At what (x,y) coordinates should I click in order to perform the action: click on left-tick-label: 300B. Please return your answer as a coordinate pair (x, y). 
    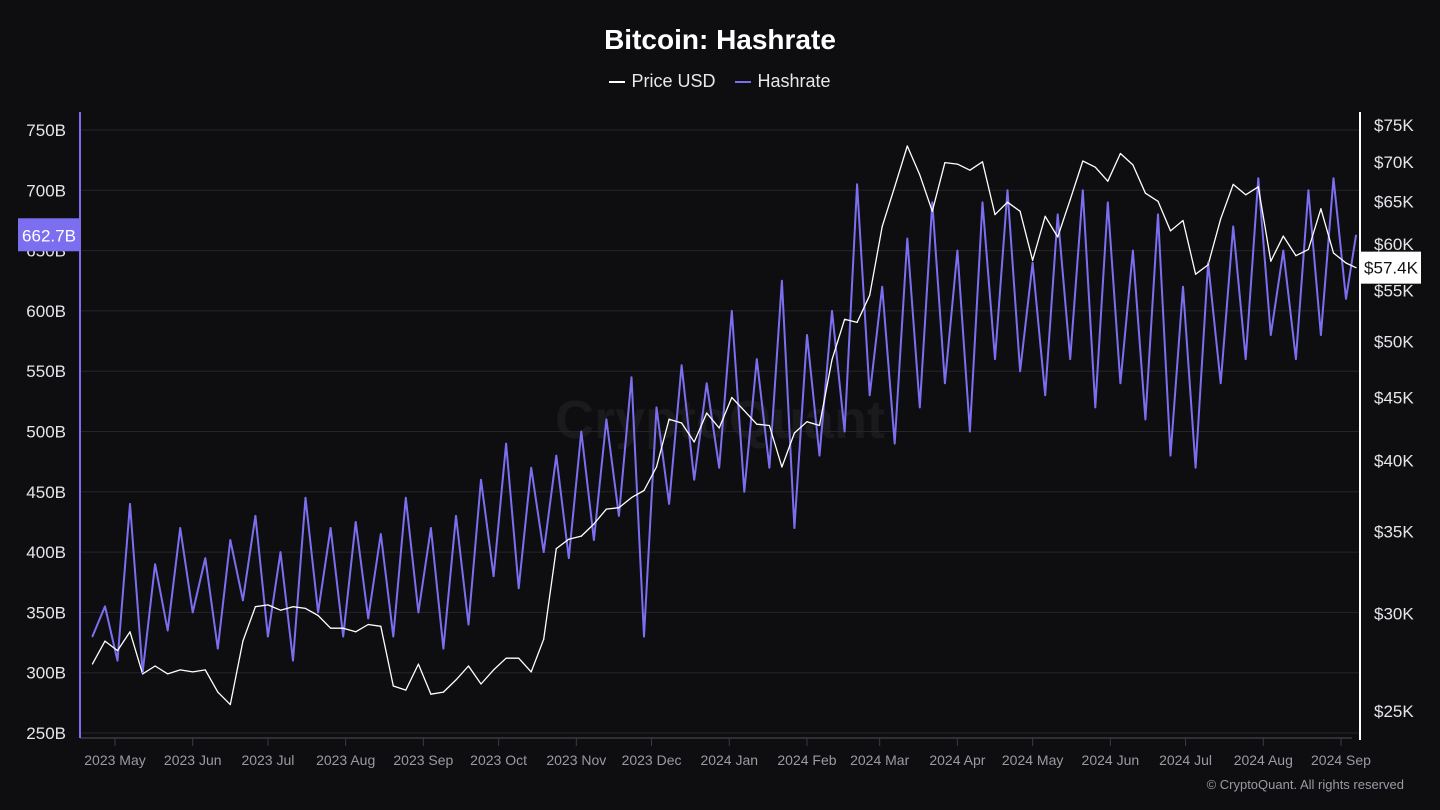
    Looking at the image, I should click on (46, 673).